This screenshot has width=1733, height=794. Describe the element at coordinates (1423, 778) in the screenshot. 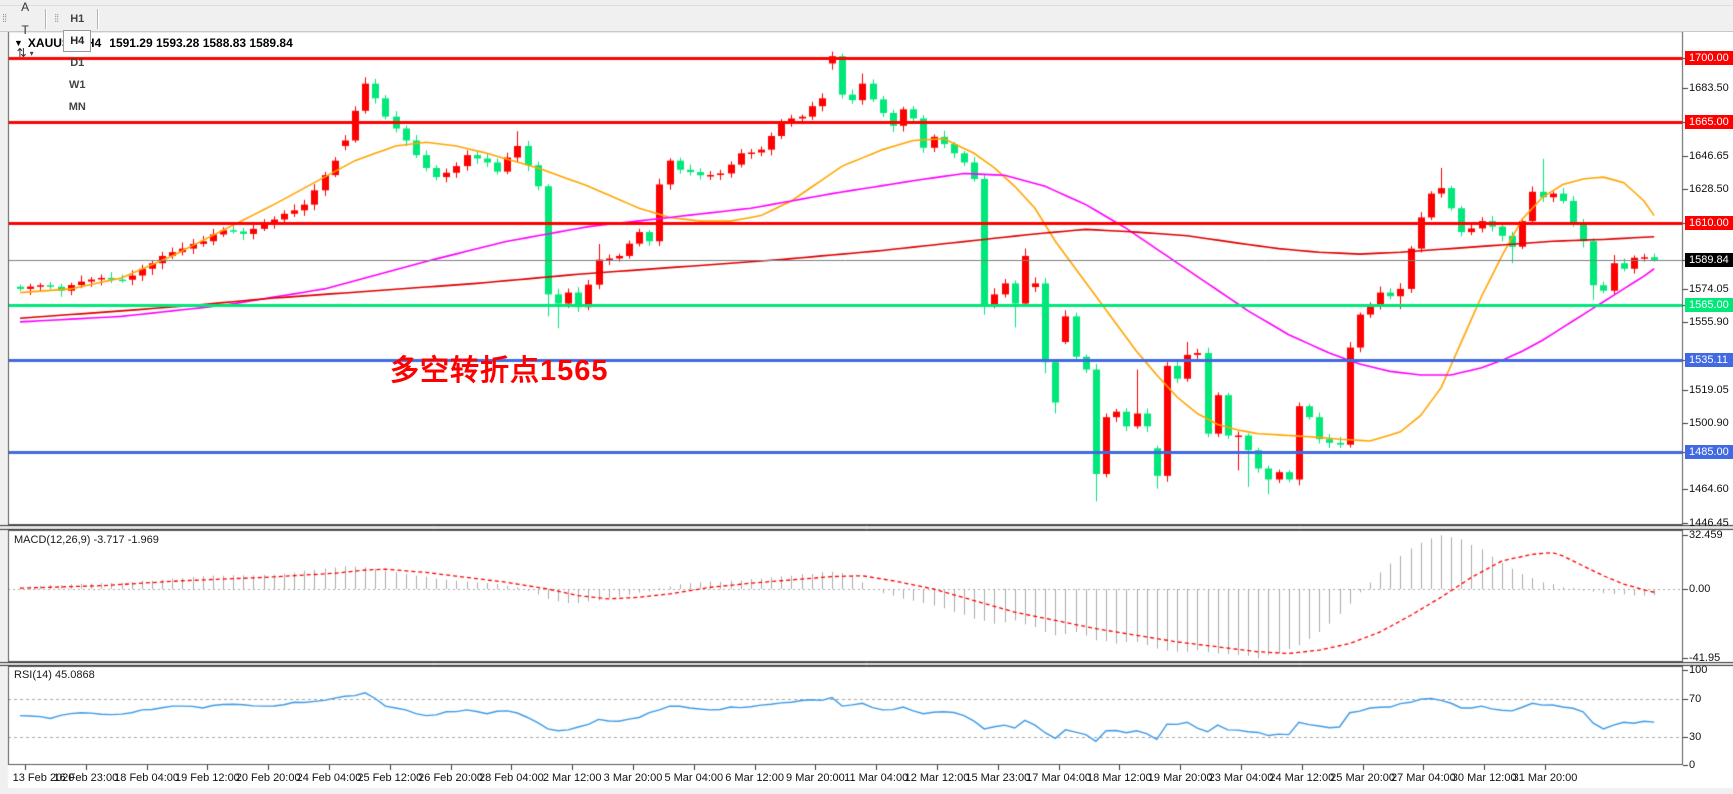

I see `time-axis-label: 27 Mar 04:00` at that location.